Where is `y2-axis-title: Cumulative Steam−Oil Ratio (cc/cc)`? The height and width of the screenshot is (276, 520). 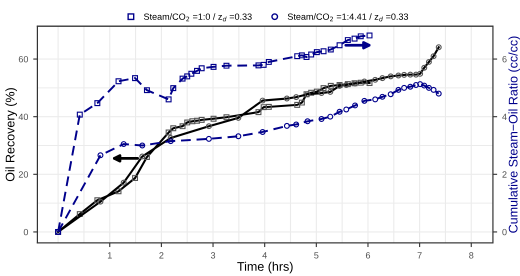
y2-axis-title: Cumulative Steam−Oil Ratio (cc/cc) is located at coordinates (514, 134).